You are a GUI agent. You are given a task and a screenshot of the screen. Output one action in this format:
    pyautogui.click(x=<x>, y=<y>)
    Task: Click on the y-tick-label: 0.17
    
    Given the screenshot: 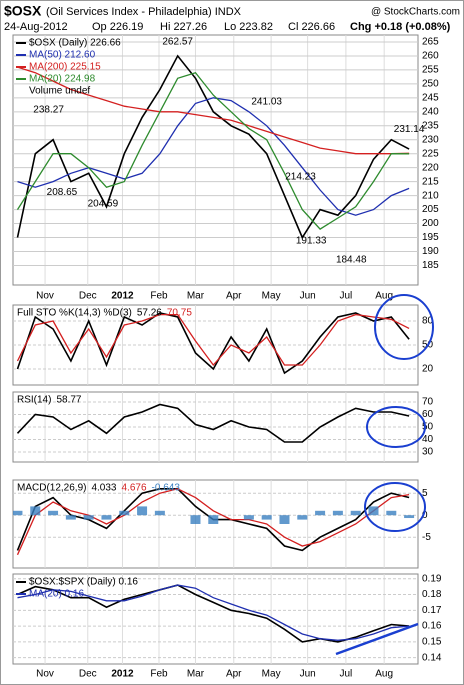 What is the action you would take?
    pyautogui.click(x=432, y=610)
    